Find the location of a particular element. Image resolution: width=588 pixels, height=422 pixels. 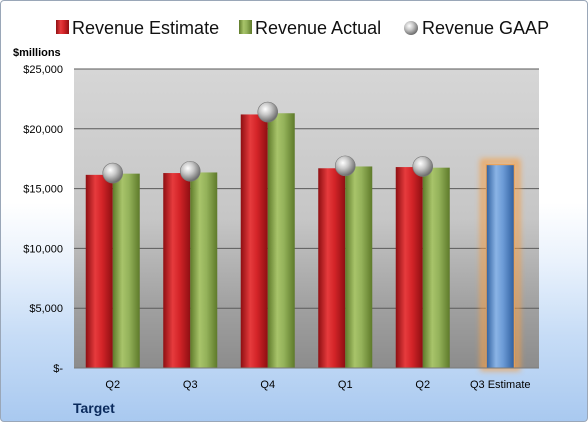

legend-item-revenue-actual: Revenue Actual is located at coordinates (310, 28).